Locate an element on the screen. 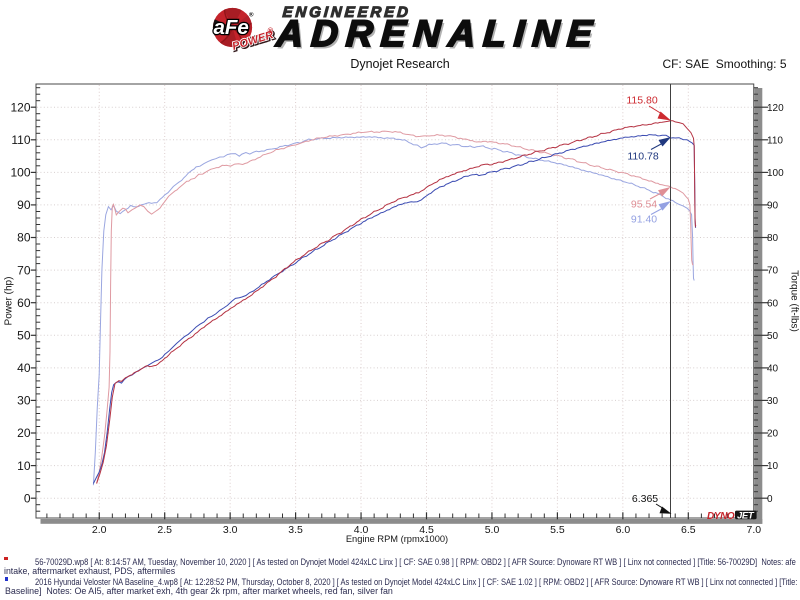 Image resolution: width=800 pixels, height=600 pixels. svg-text: 4.5 is located at coordinates (426, 530).